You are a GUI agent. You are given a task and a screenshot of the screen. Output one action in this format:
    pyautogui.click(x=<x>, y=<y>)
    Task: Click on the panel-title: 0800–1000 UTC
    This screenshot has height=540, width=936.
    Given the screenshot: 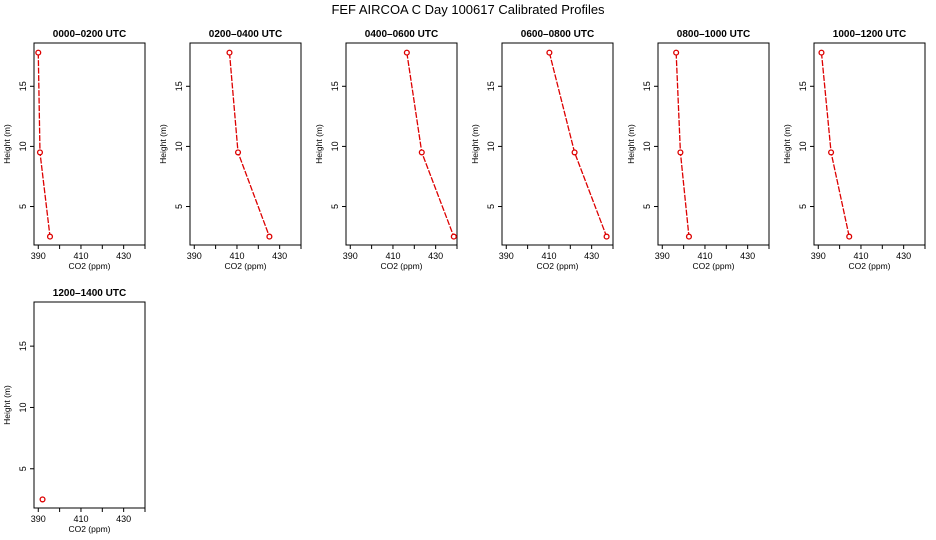 What is the action you would take?
    pyautogui.click(x=713, y=34)
    